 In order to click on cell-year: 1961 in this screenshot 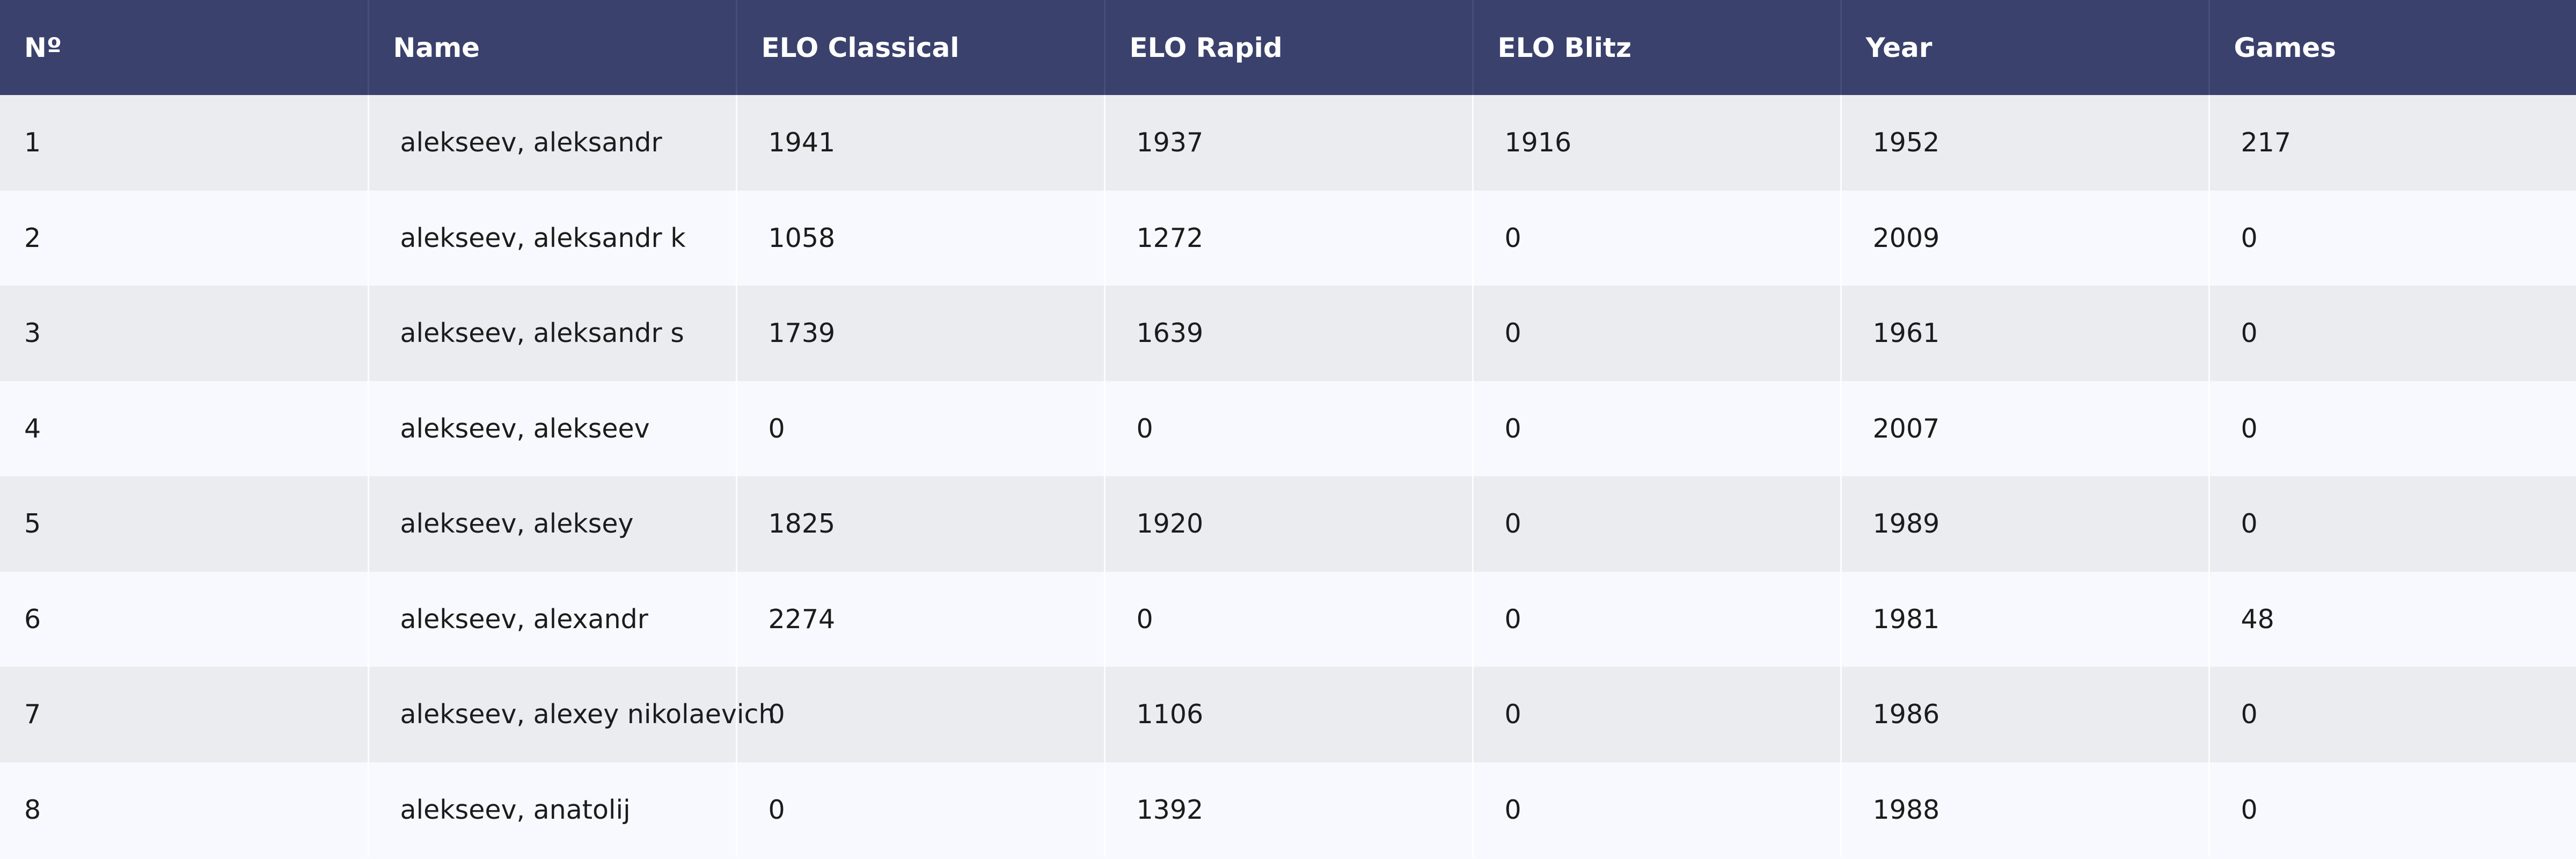, I will do `click(2024, 333)`.